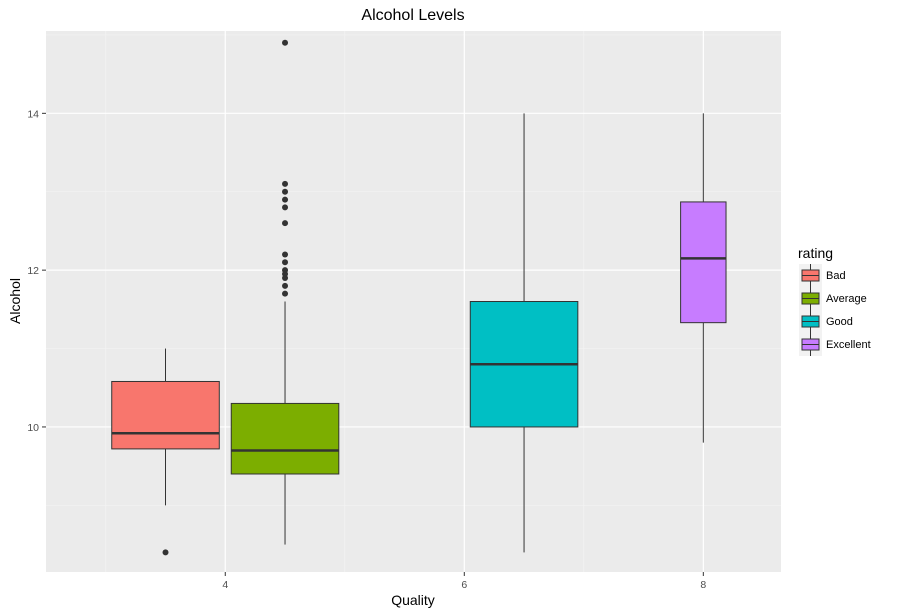  I want to click on y-tick-label: 14, so click(33, 114).